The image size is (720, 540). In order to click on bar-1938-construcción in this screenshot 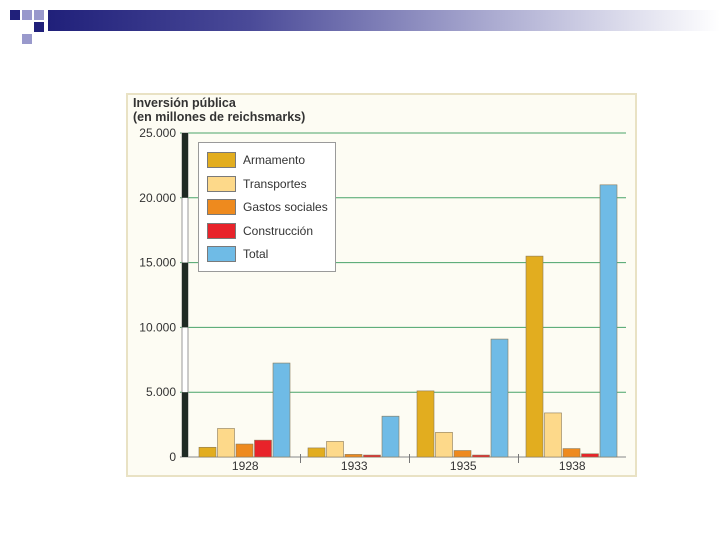, I will do `click(590, 455)`.